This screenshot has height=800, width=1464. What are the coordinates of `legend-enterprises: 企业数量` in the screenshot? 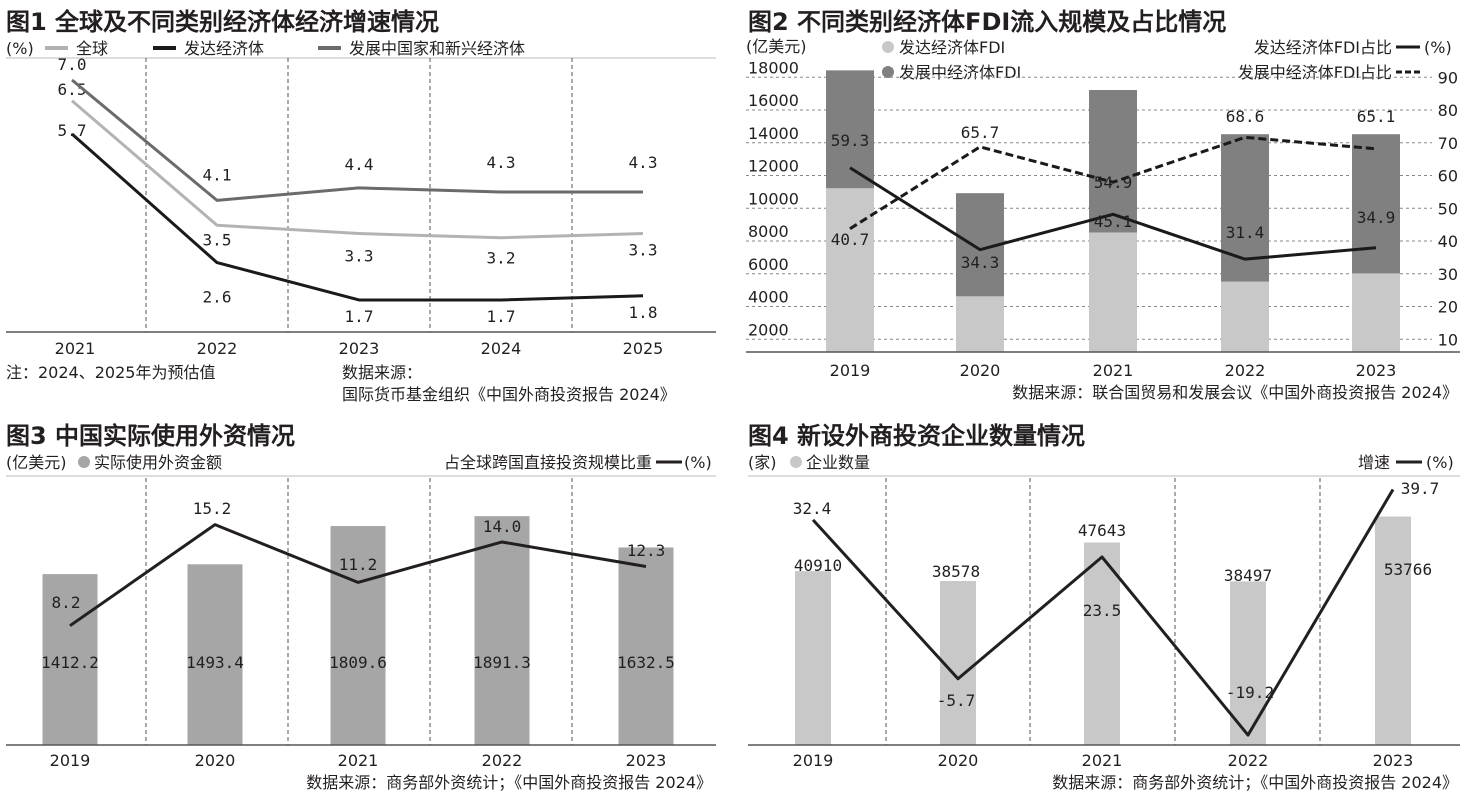 It's located at (838, 462).